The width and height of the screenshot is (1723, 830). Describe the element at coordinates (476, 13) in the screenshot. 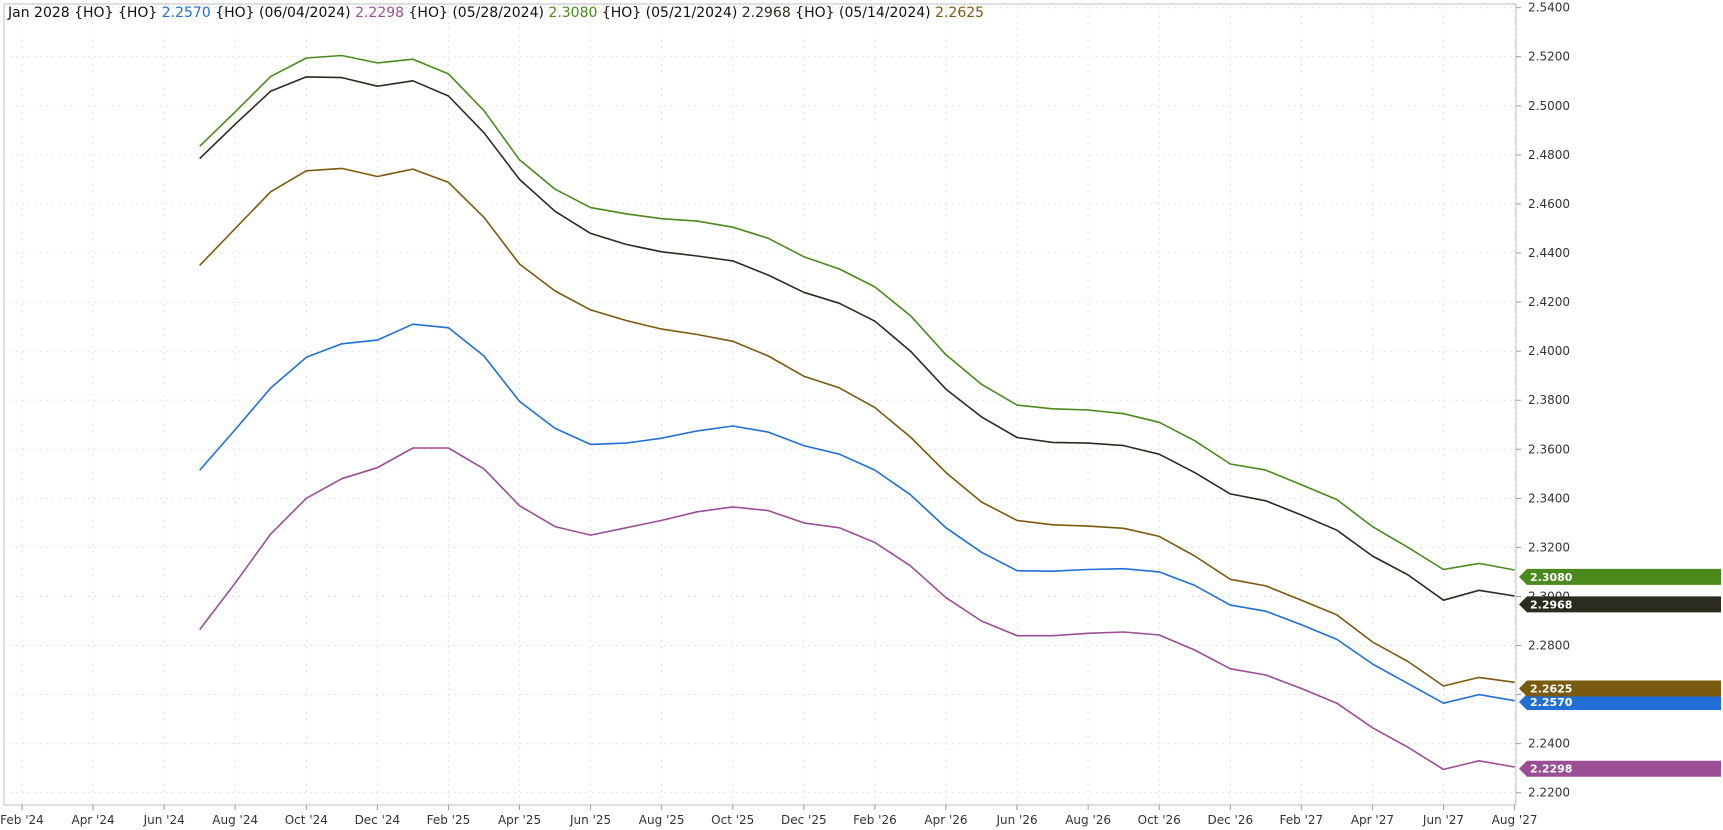

I see `legend-series-name: {HO} (05/28/2024)` at that location.